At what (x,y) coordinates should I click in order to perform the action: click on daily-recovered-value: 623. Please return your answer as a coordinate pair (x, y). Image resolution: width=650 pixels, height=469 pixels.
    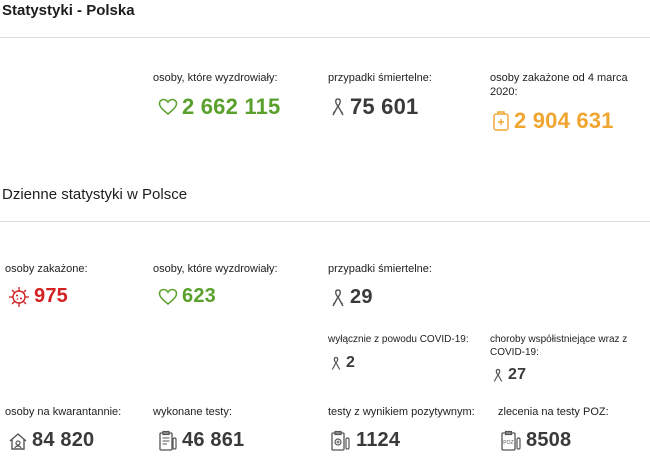
    Looking at the image, I should click on (199, 296).